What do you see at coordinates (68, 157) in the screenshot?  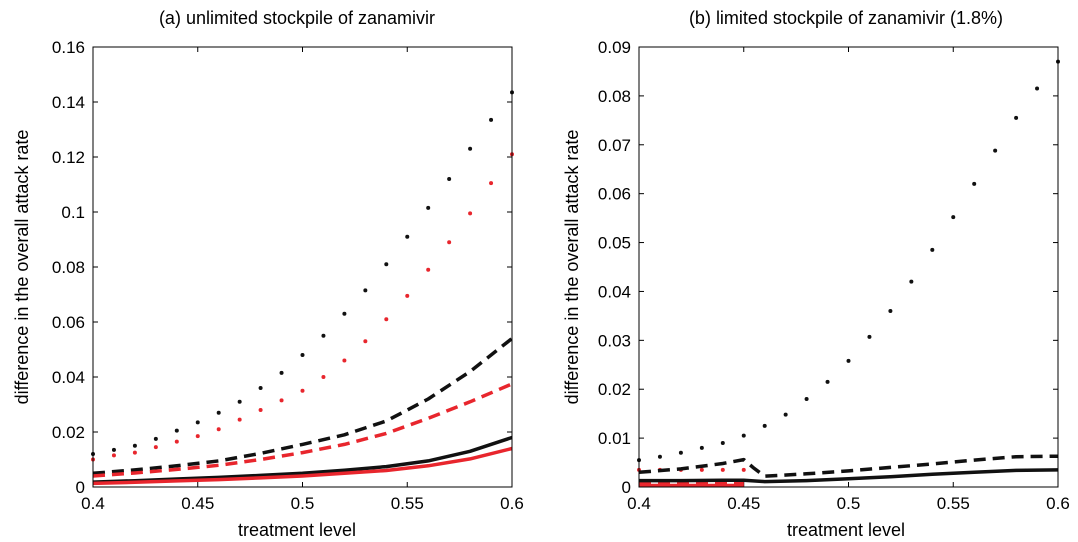 I see `ytick-label: 0.12` at bounding box center [68, 157].